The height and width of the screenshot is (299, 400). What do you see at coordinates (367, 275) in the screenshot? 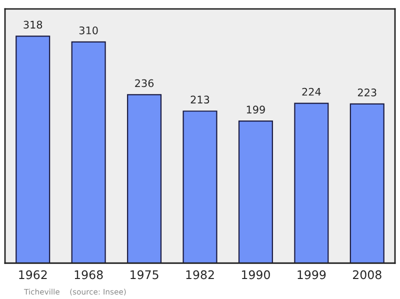
I see `x-tick-label: 2008` at bounding box center [367, 275].